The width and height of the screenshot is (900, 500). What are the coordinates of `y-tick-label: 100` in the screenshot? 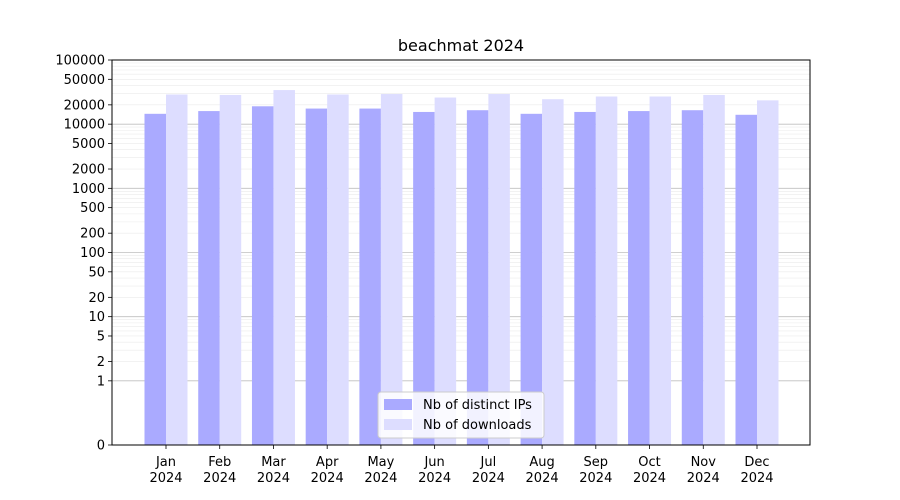 It's located at (92, 253).